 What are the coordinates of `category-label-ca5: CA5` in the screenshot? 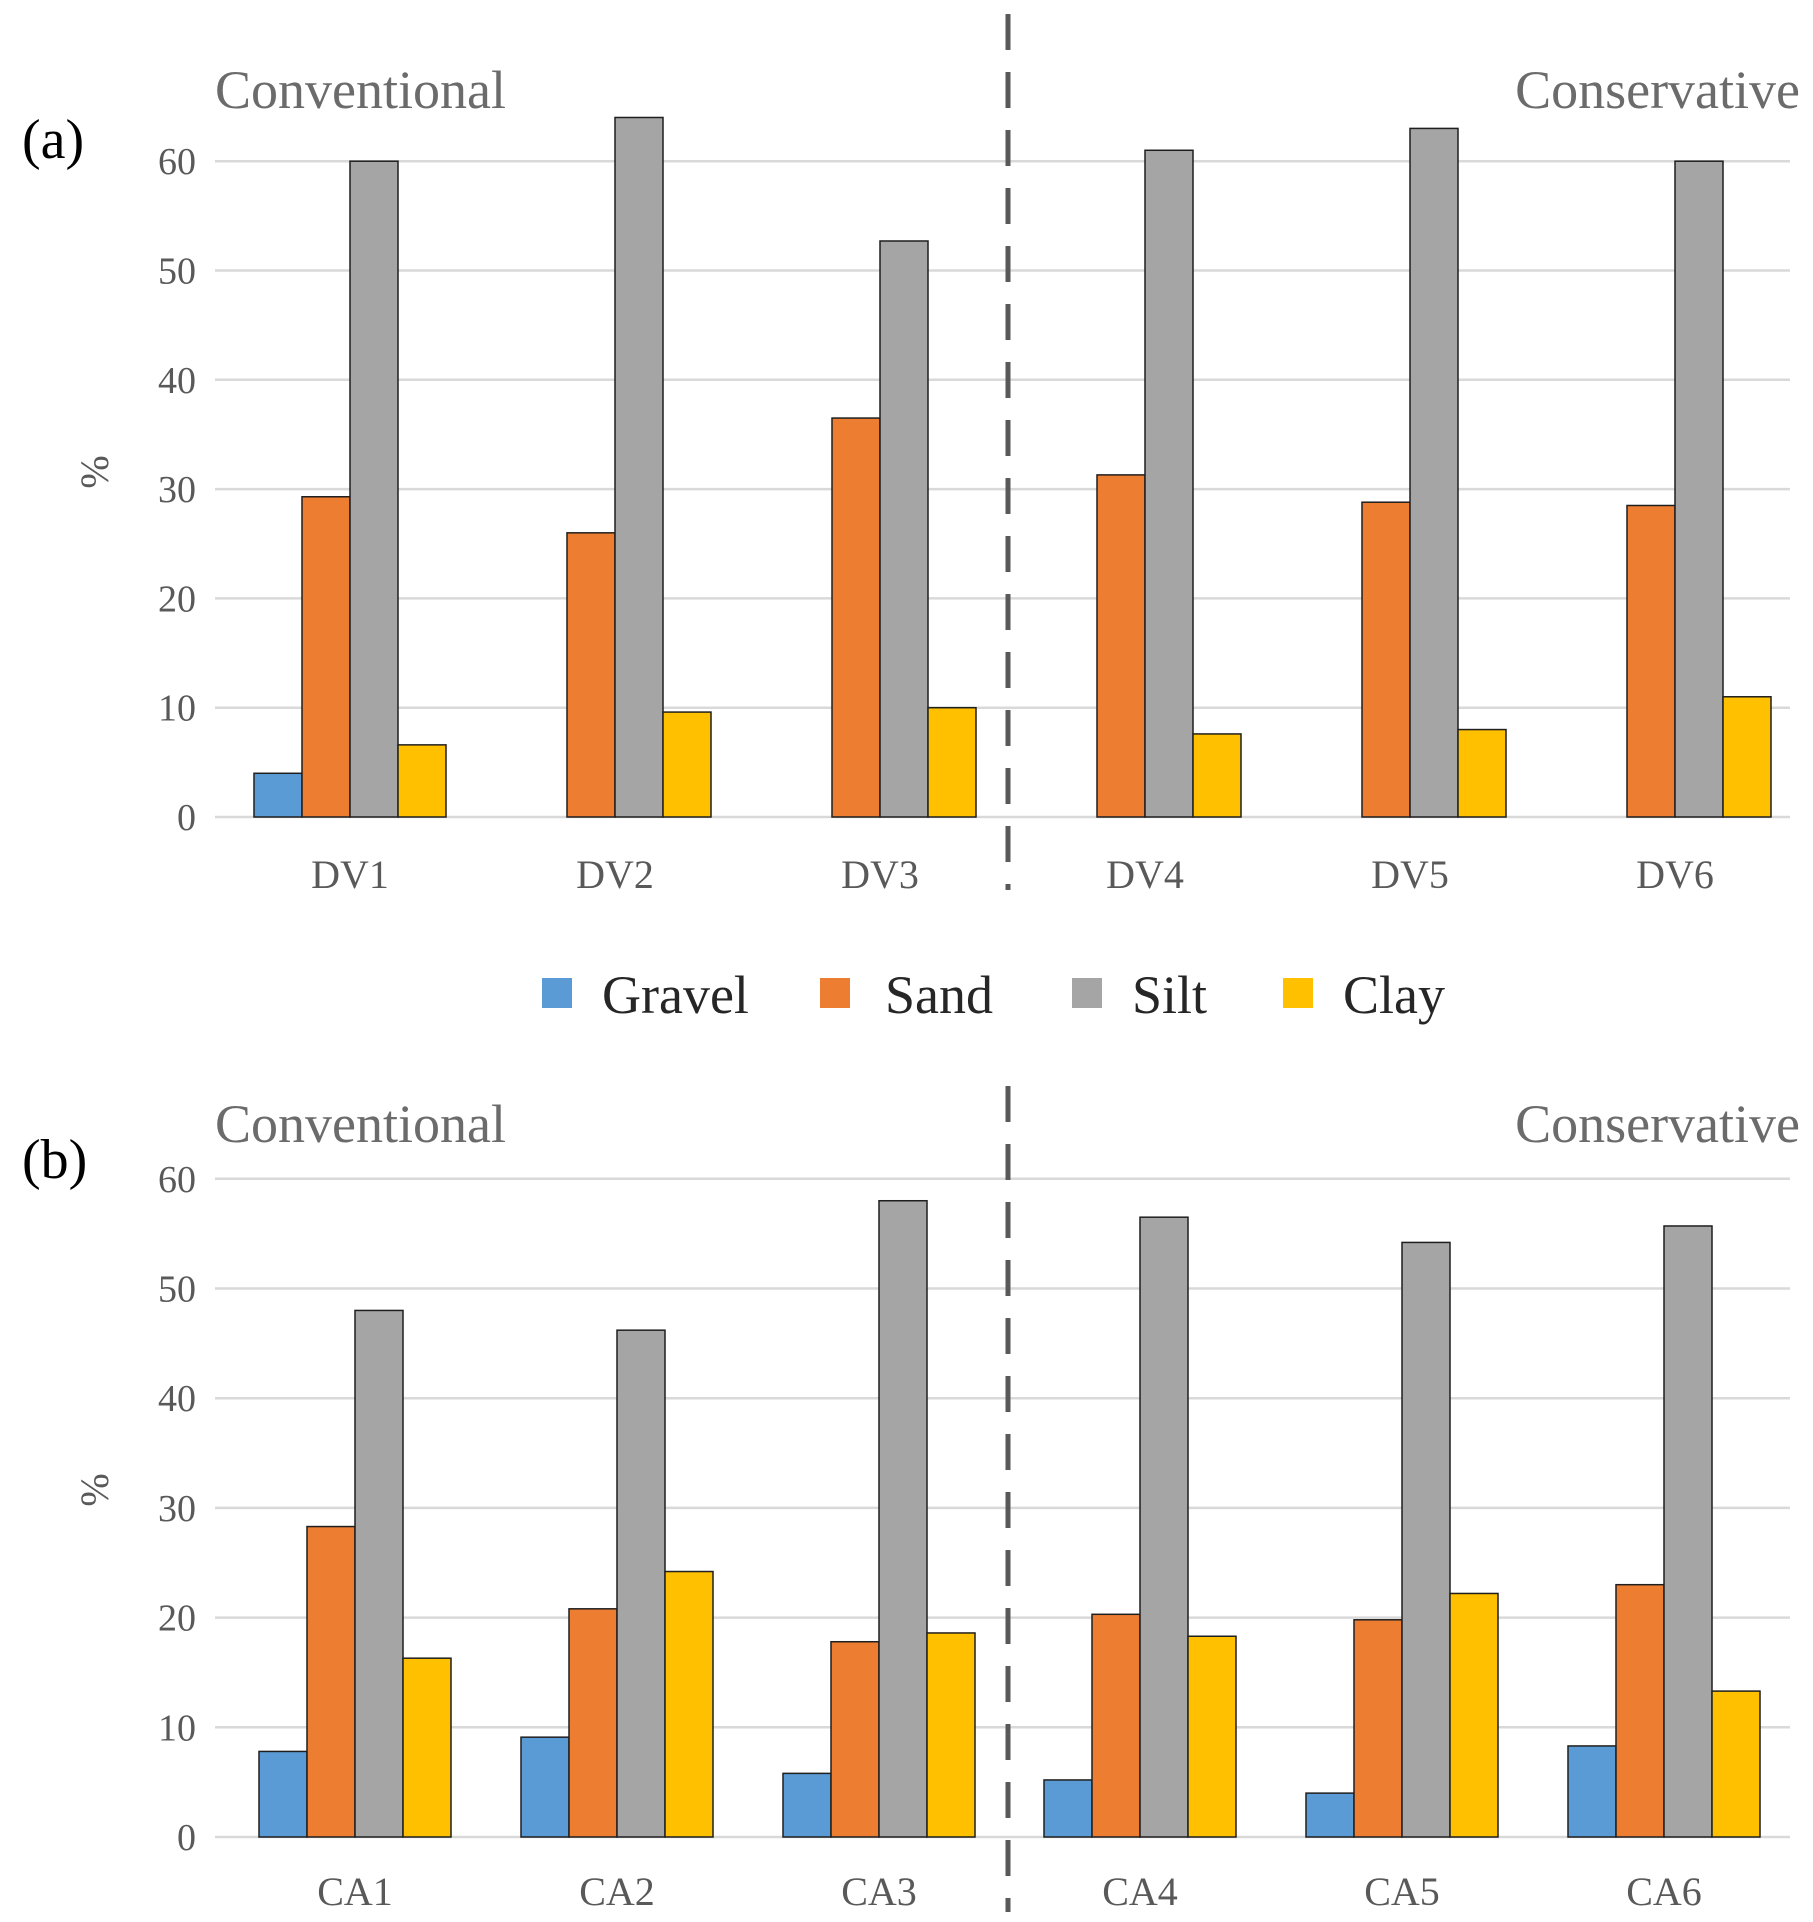 It's located at (1402, 1891).